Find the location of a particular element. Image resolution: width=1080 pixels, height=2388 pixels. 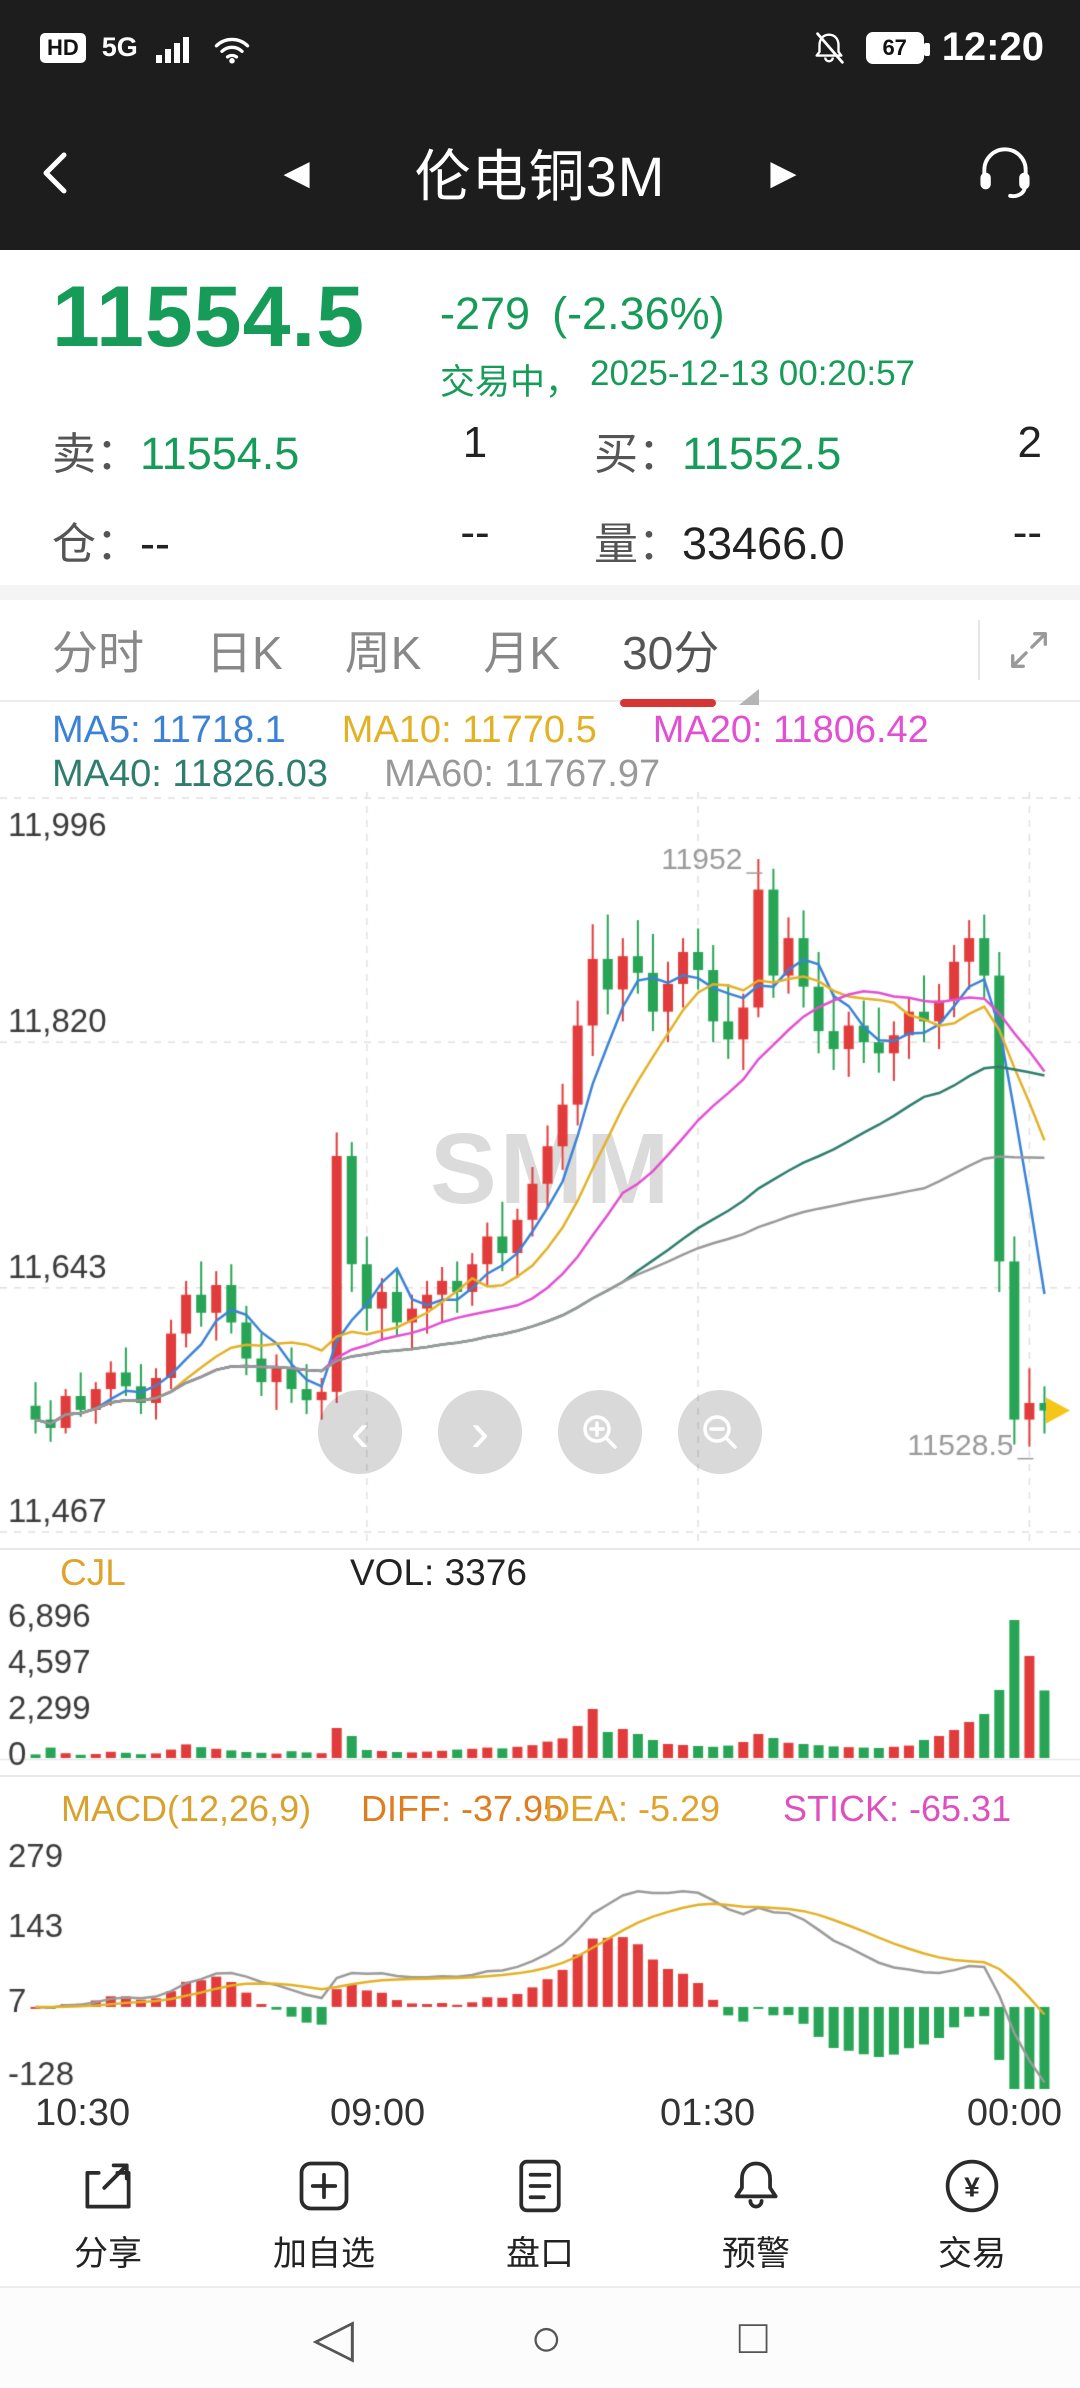

time-label: 00:00 is located at coordinates (1014, 2113).